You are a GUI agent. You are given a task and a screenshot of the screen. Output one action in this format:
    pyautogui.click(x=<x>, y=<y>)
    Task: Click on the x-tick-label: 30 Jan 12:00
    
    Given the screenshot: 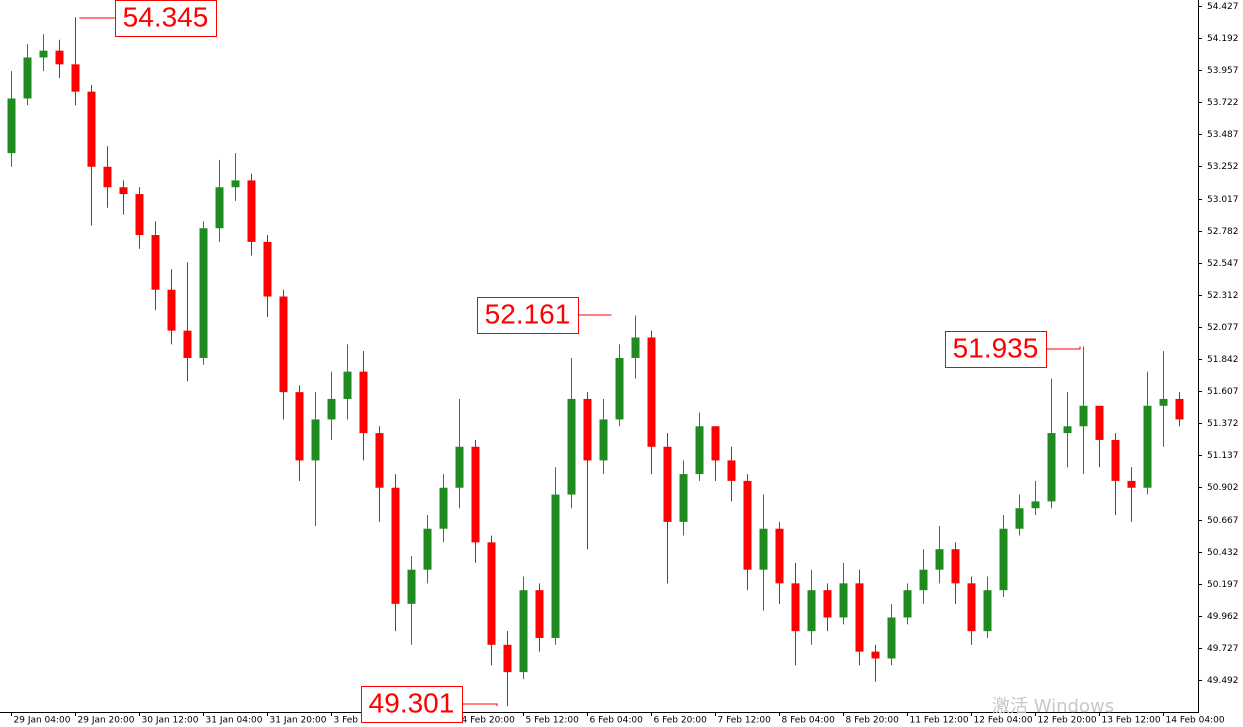 What is the action you would take?
    pyautogui.click(x=170, y=721)
    